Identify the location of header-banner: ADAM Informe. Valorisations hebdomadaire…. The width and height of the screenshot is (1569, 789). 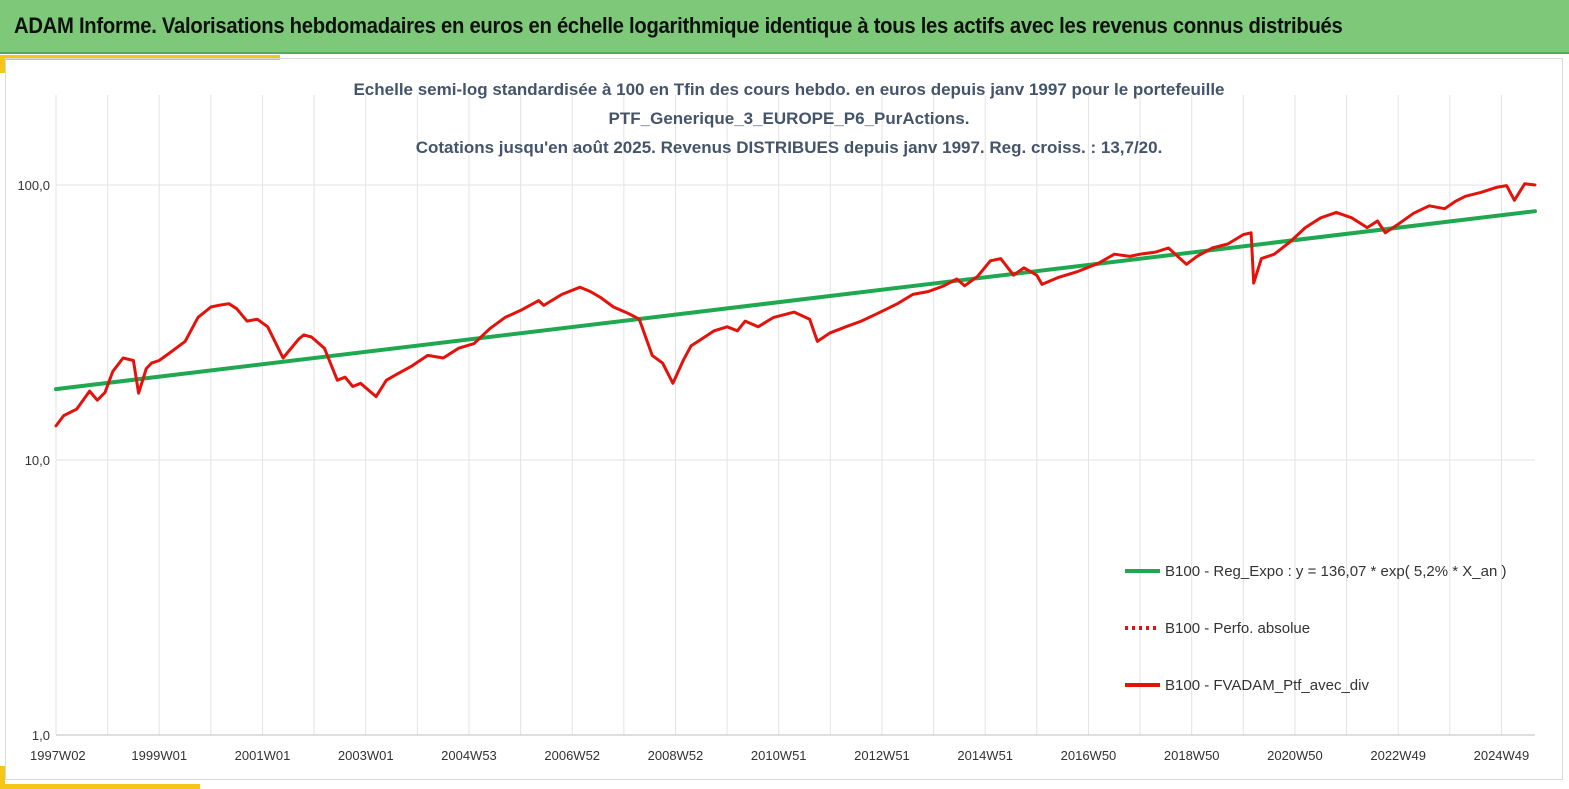
(784, 27).